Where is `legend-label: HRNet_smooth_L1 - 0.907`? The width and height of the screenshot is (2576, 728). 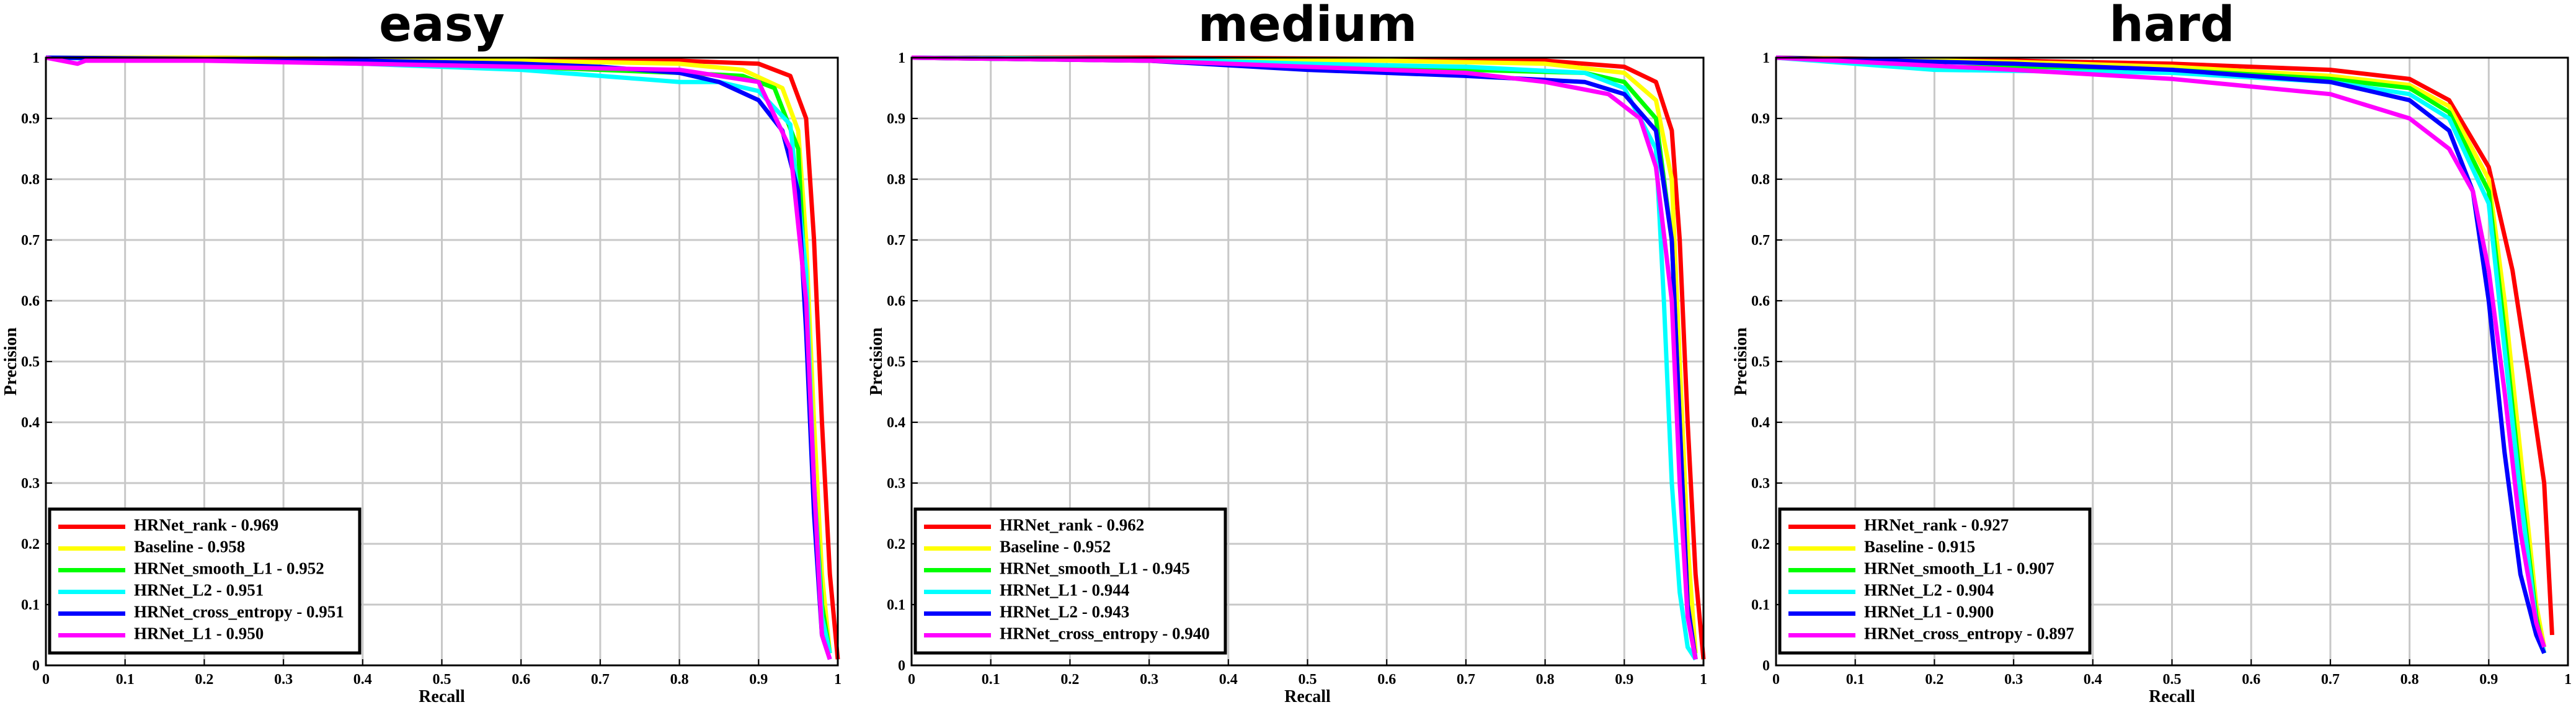 legend-label: HRNet_smooth_L1 - 0.907 is located at coordinates (1959, 569).